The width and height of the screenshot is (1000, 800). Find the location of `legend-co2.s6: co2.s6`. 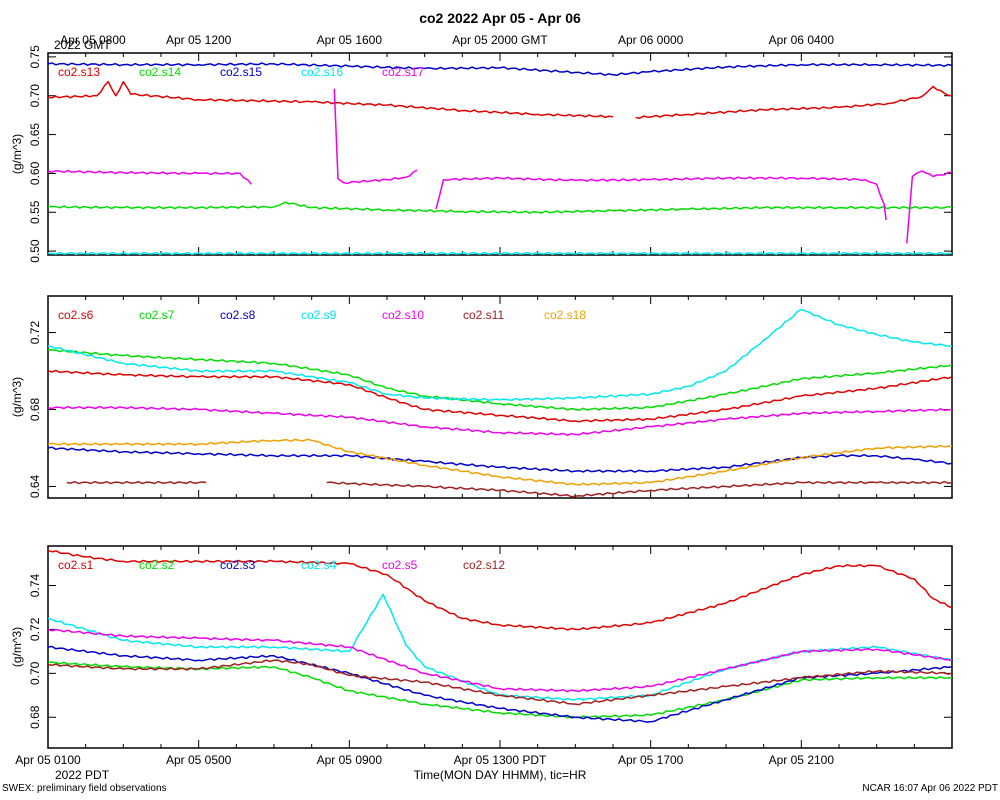

legend-co2.s6: co2.s6 is located at coordinates (76, 315).